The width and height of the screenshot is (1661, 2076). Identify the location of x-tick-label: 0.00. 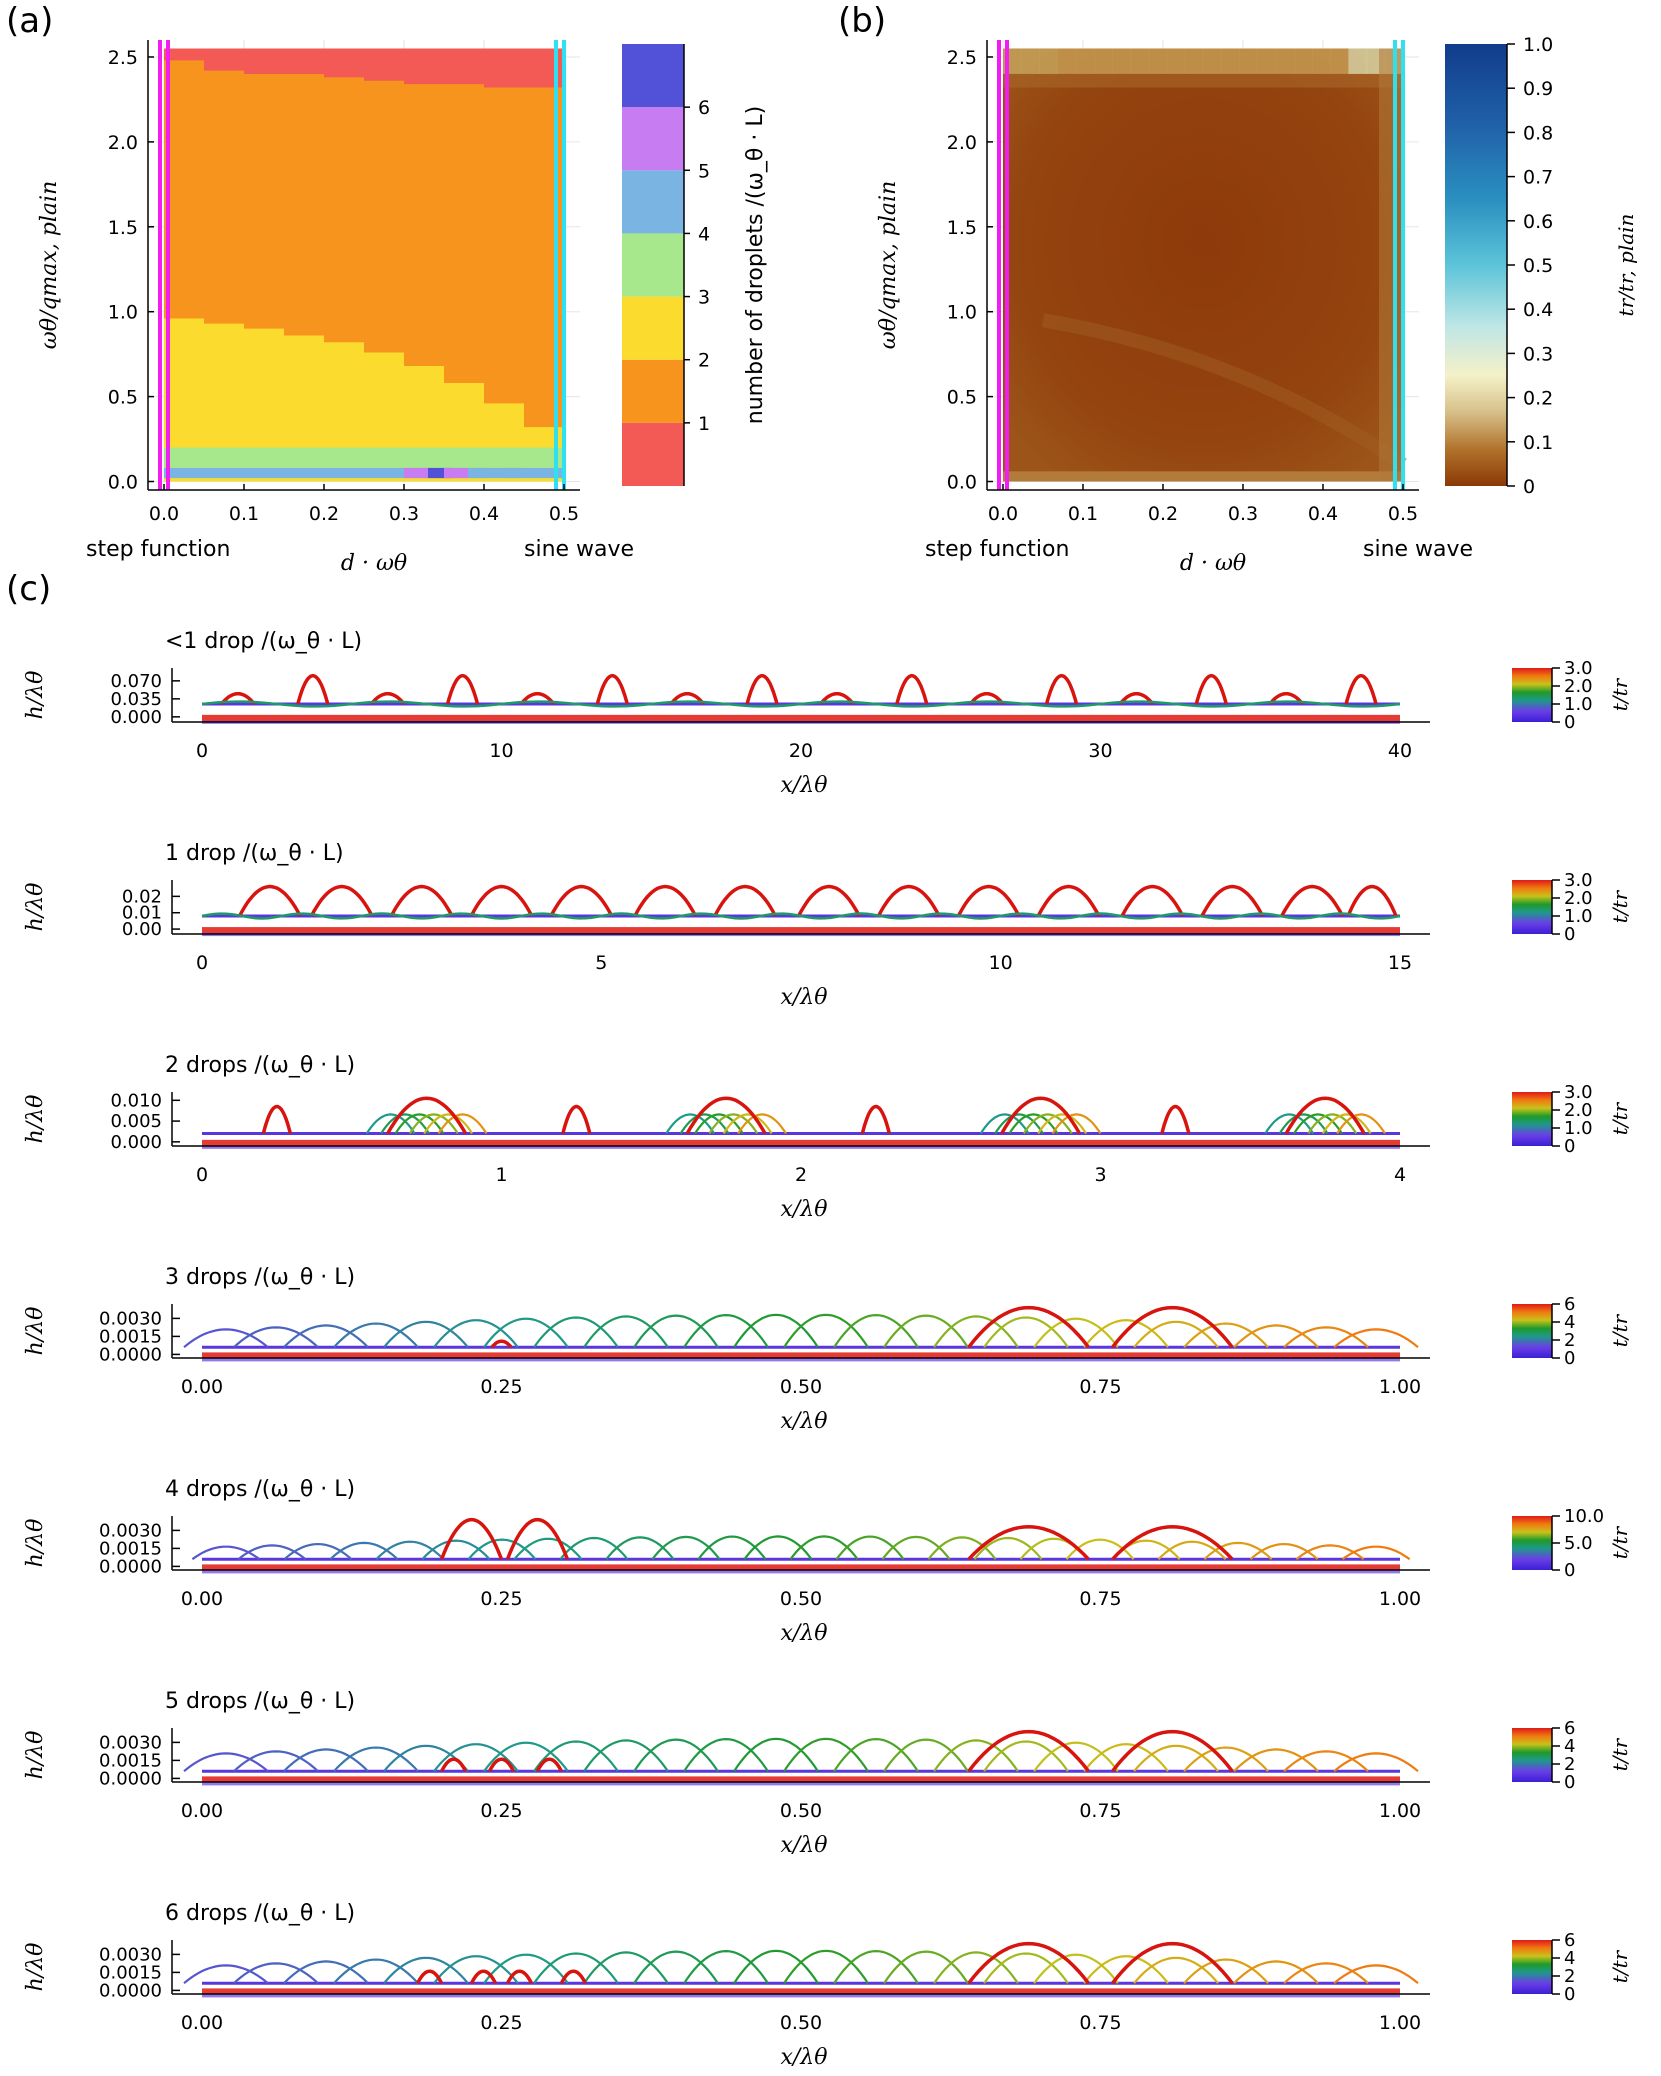
(202, 1811).